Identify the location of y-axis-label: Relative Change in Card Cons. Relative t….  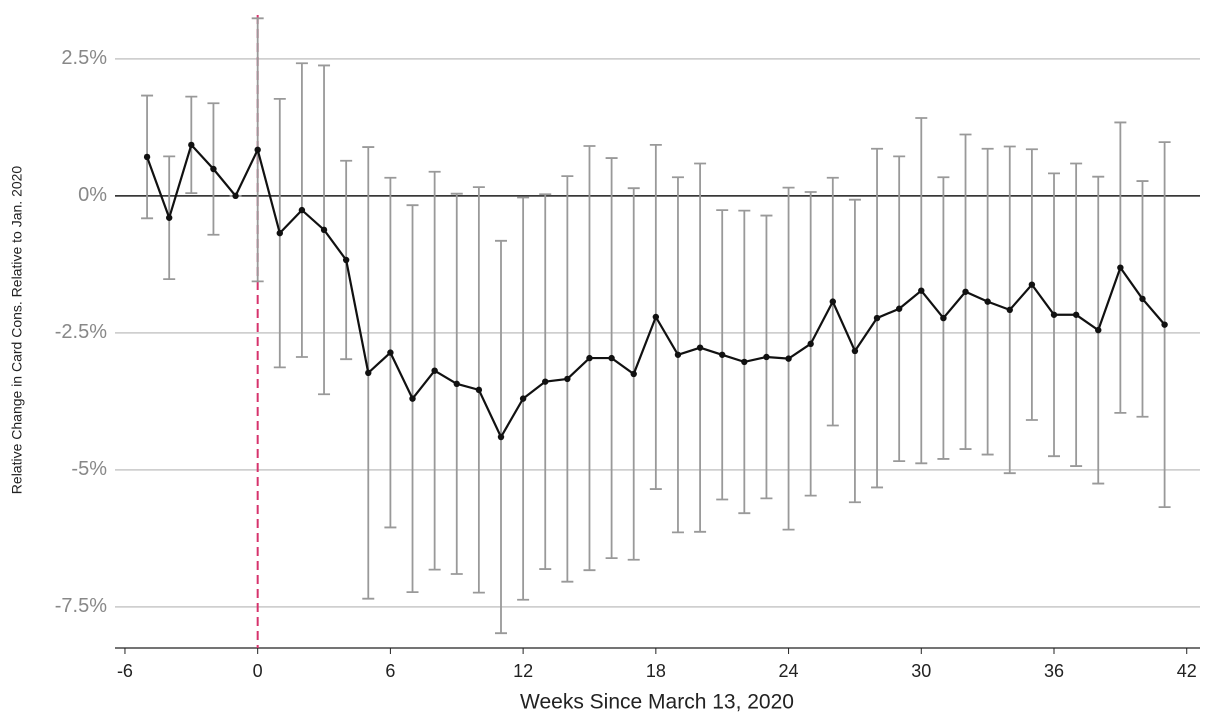
(17, 330).